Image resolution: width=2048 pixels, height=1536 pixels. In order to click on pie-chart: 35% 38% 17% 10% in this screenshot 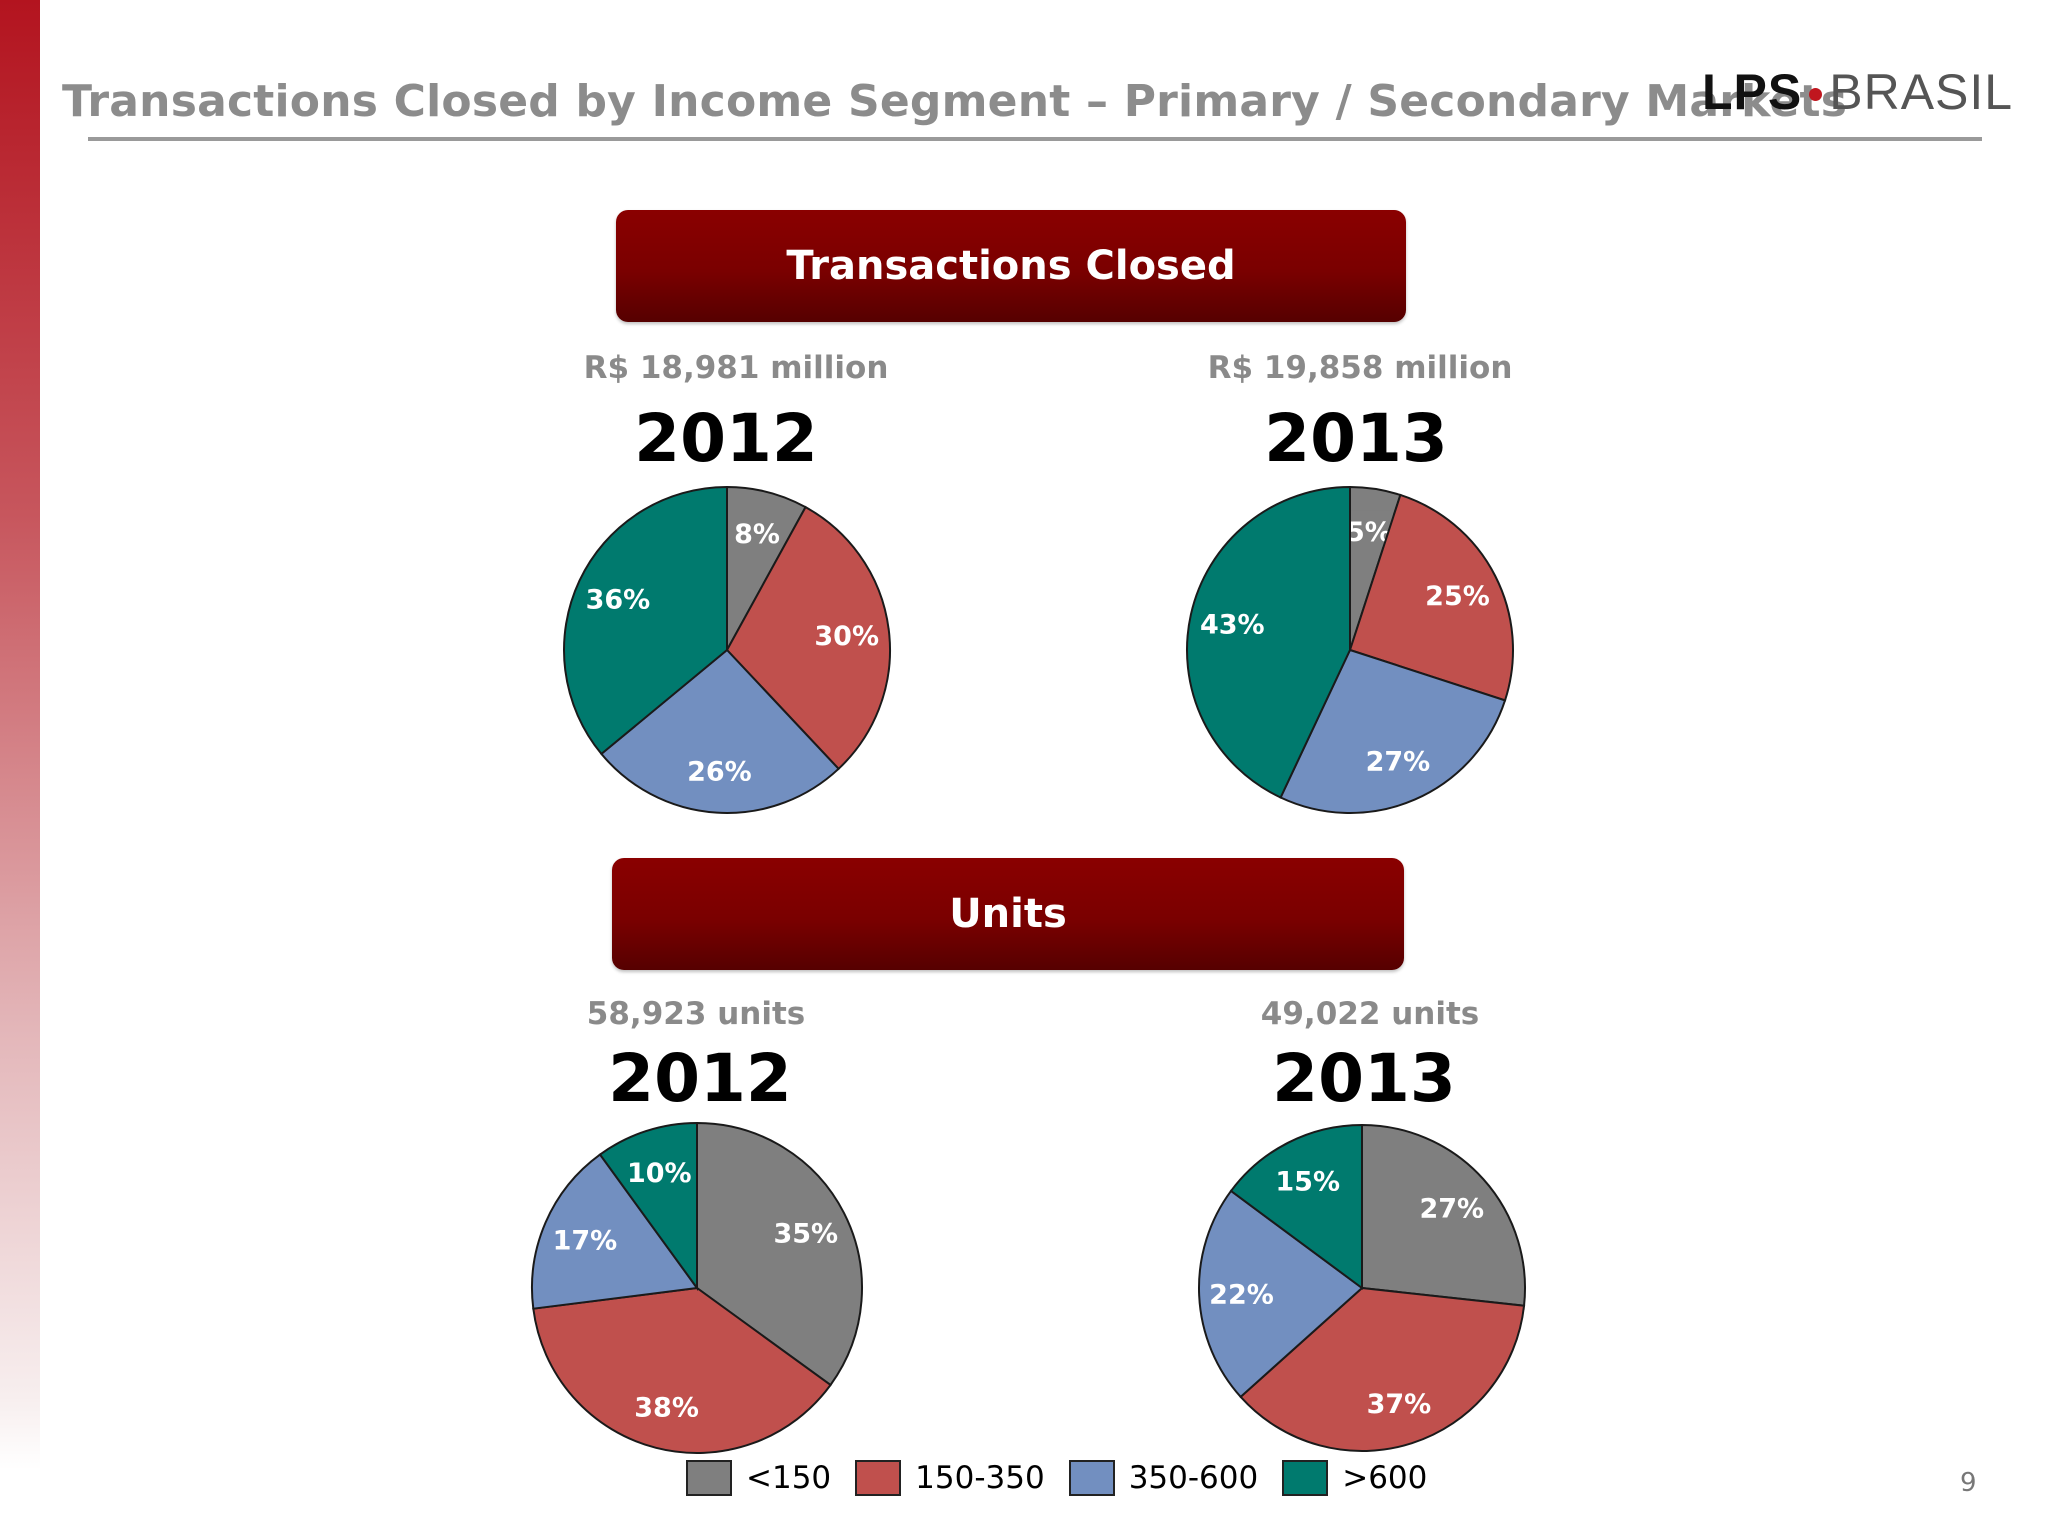, I will do `click(696, 1287)`.